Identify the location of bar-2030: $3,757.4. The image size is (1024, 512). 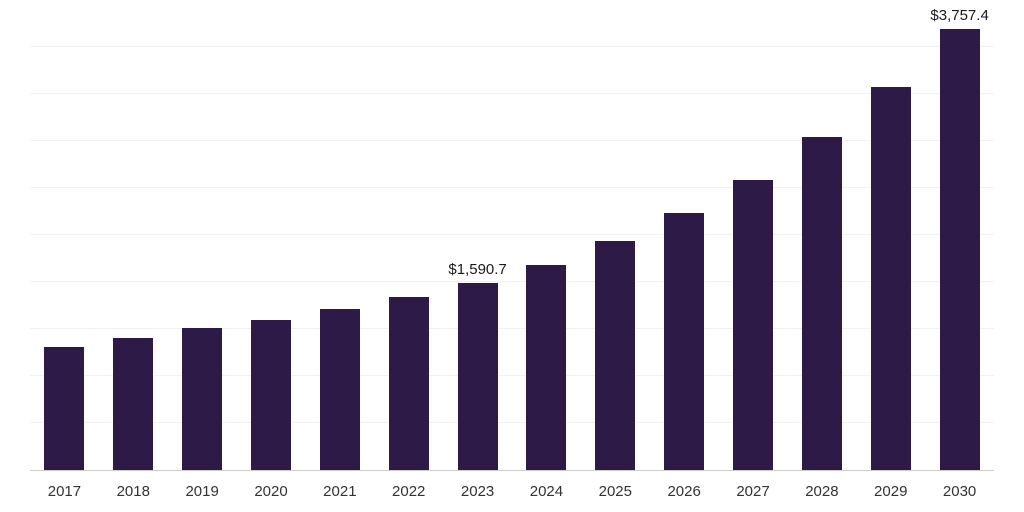
(959, 238).